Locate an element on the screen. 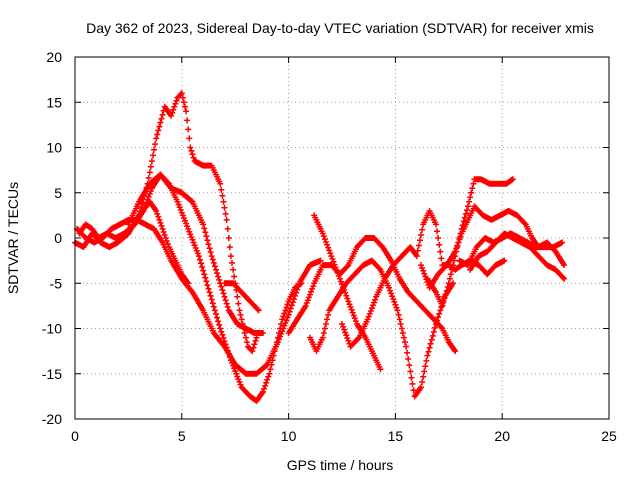 This screenshot has width=640, height=480. x-tick-label: 0 is located at coordinates (75, 436).